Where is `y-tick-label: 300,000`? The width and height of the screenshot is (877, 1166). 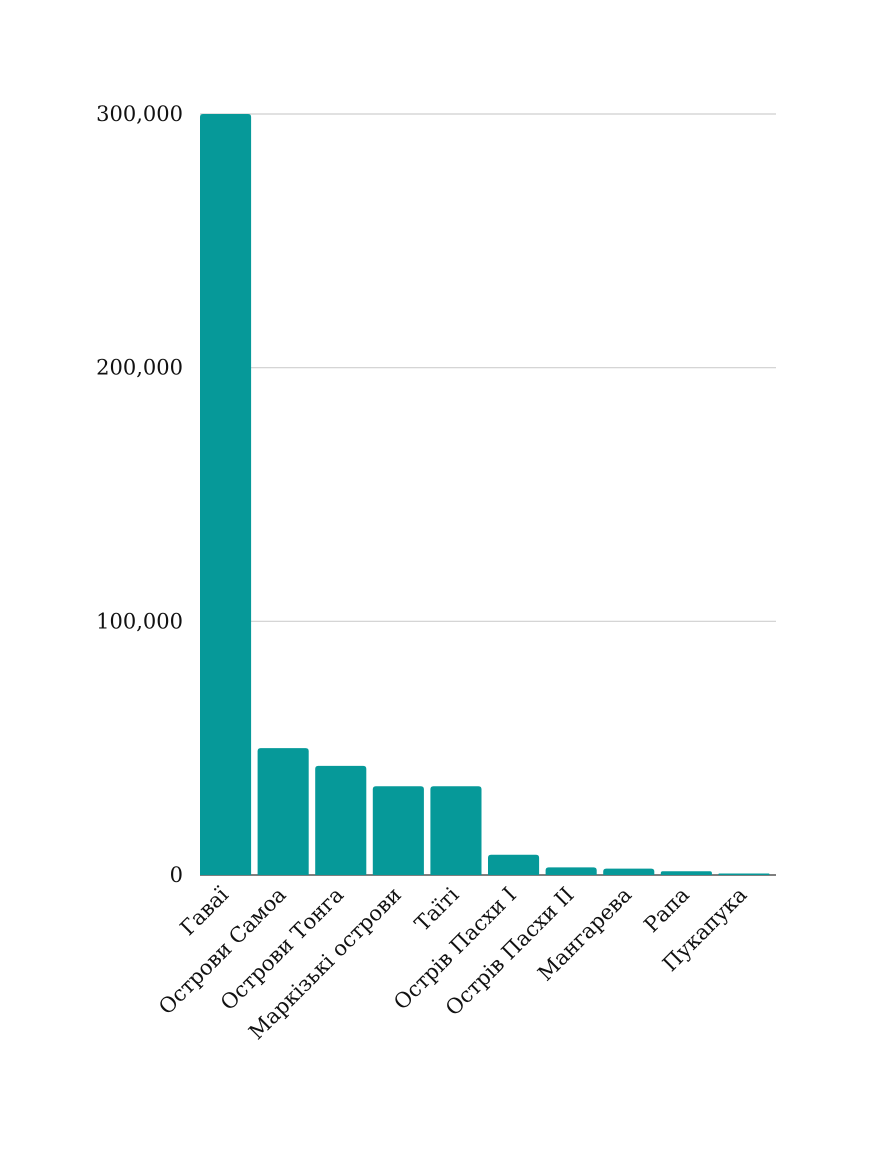 y-tick-label: 300,000 is located at coordinates (139, 114).